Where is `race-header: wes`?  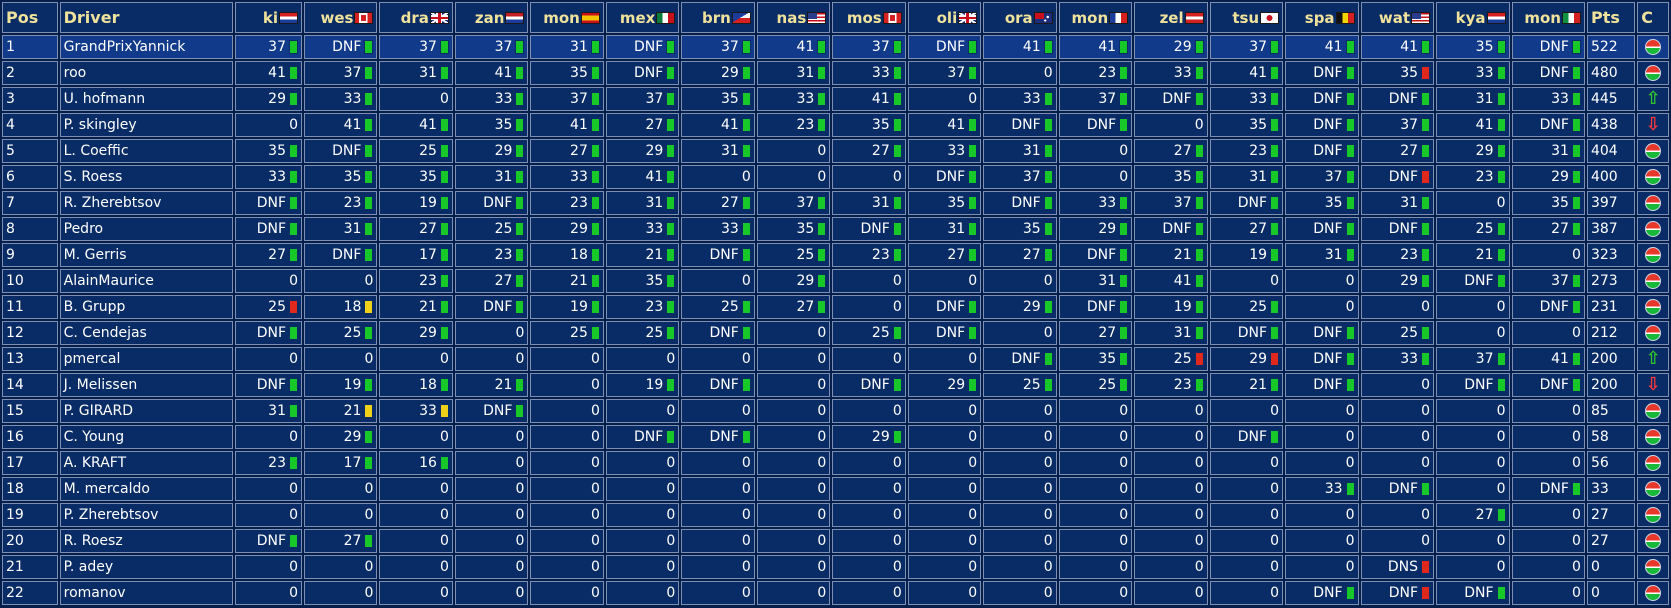
race-header: wes is located at coordinates (341, 17).